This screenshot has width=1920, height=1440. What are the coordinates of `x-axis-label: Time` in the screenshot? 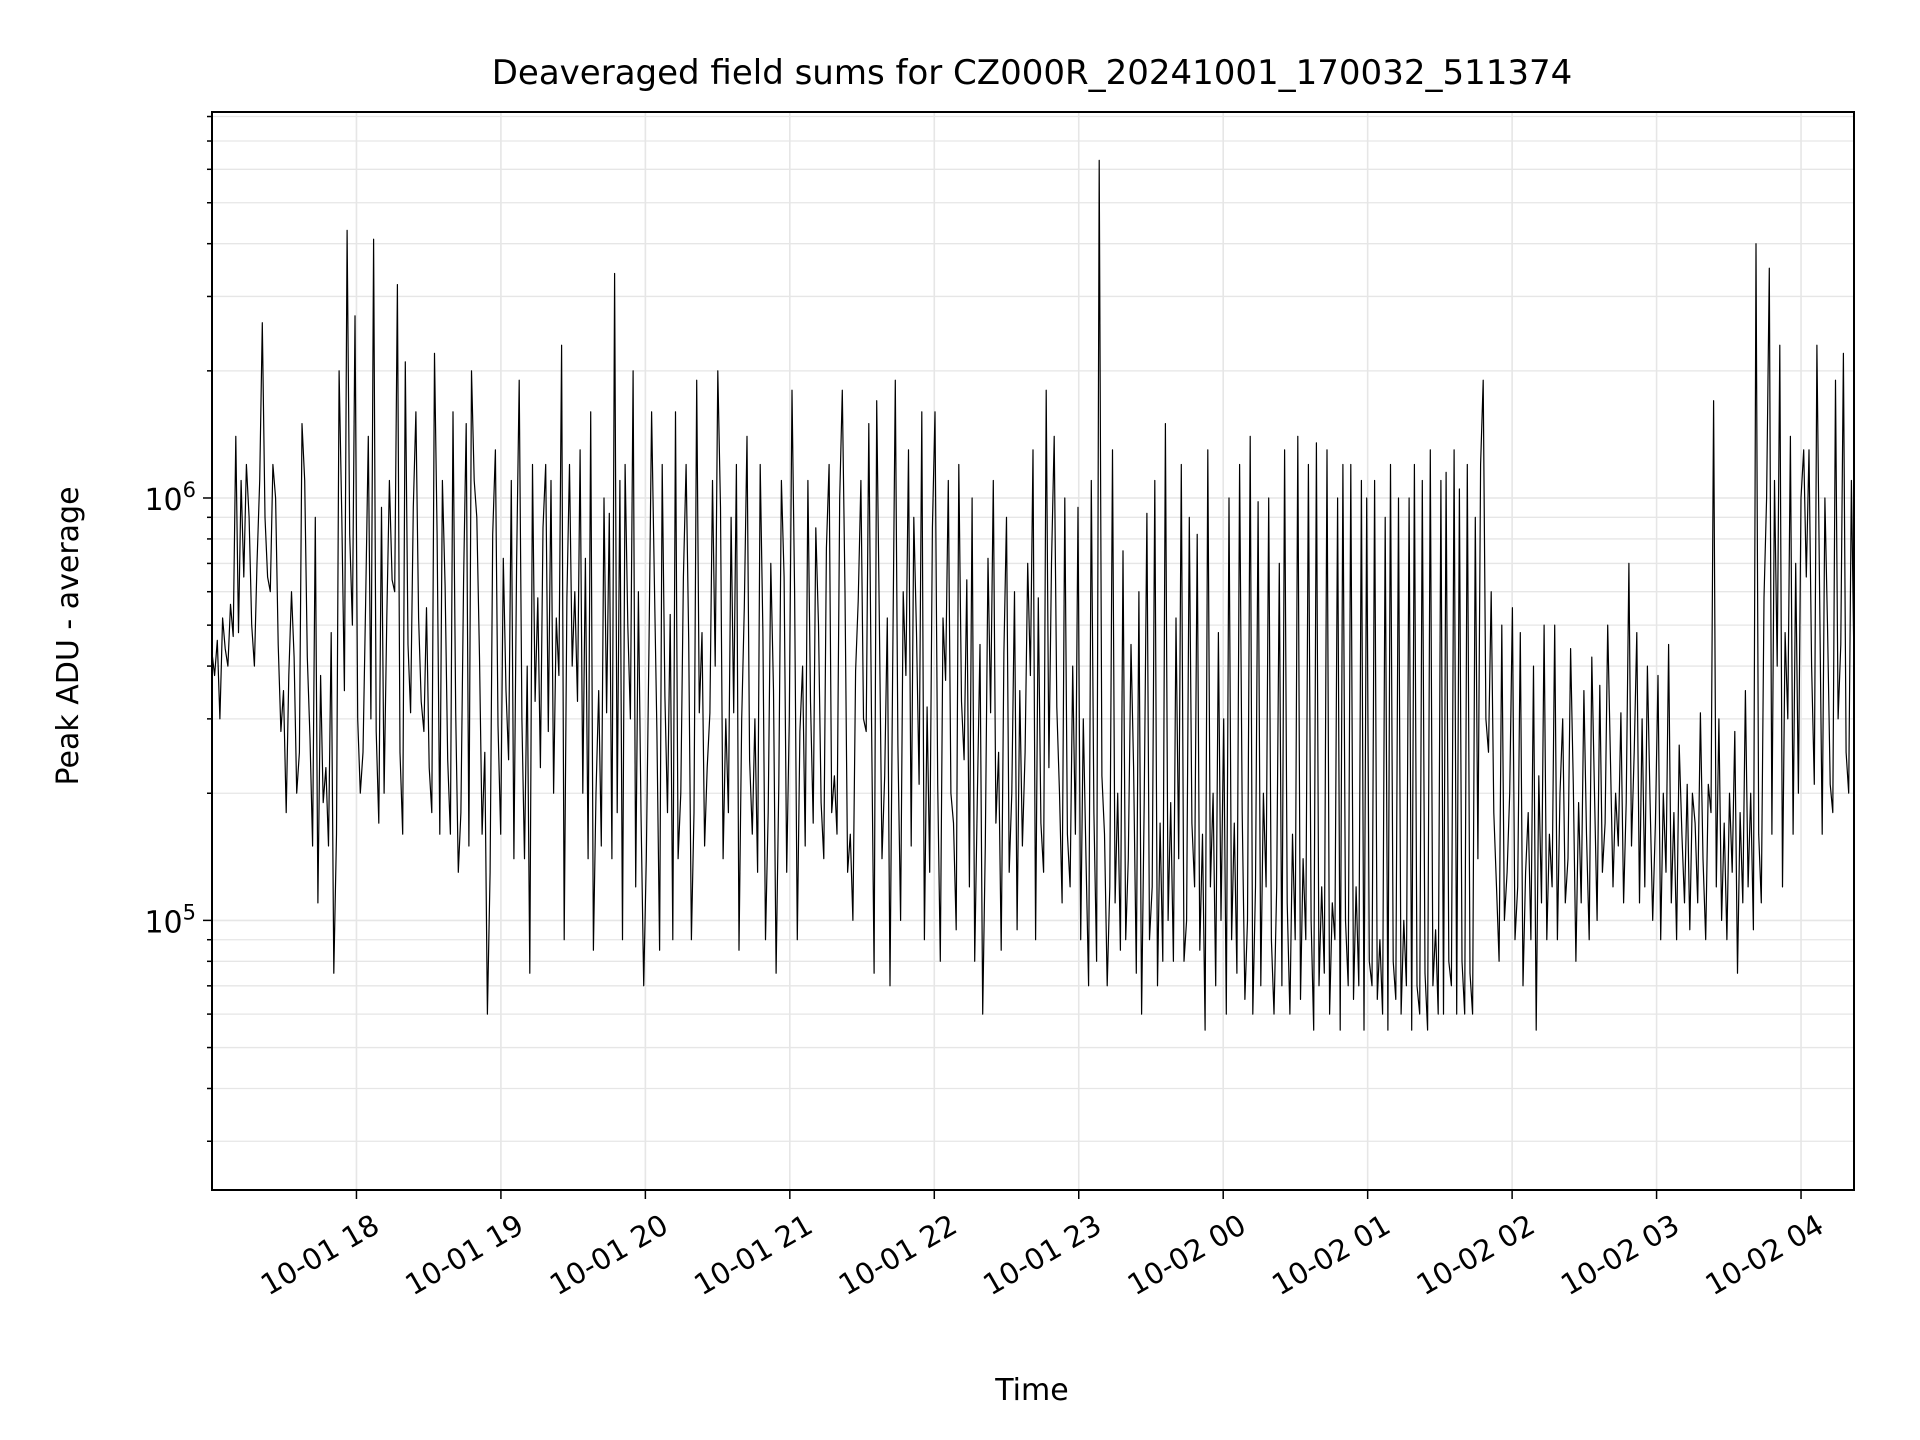 It's located at (1031, 1390).